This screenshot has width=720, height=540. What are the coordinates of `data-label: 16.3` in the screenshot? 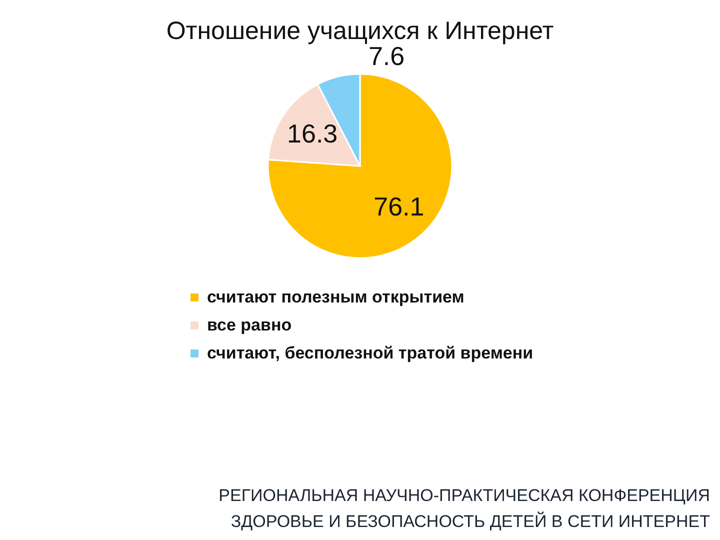 It's located at (312, 133).